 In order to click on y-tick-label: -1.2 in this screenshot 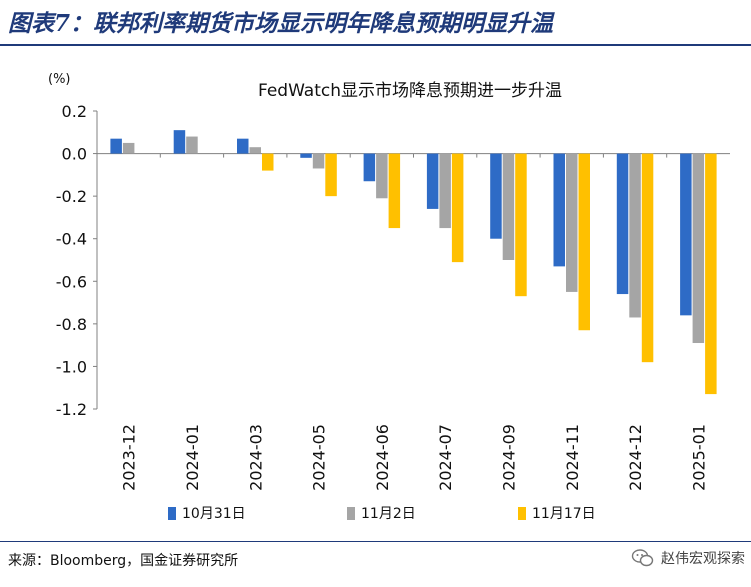, I will do `click(71, 409)`.